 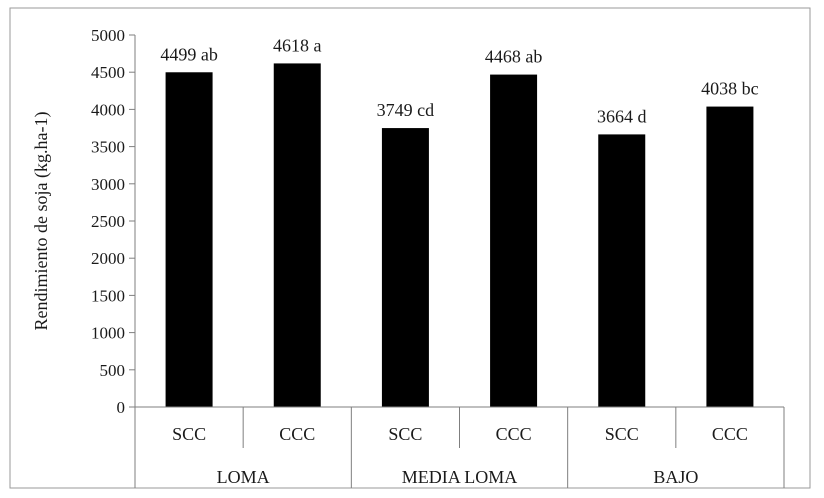 What do you see at coordinates (108, 109) in the screenshot?
I see `y-tick-label: 4000` at bounding box center [108, 109].